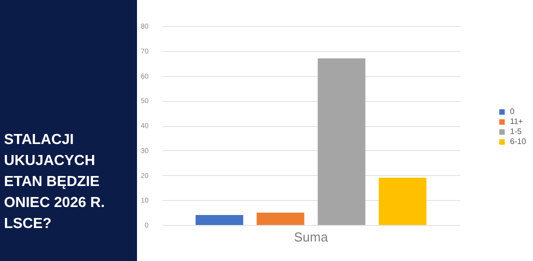  I want to click on legend-label: 0, so click(512, 111).